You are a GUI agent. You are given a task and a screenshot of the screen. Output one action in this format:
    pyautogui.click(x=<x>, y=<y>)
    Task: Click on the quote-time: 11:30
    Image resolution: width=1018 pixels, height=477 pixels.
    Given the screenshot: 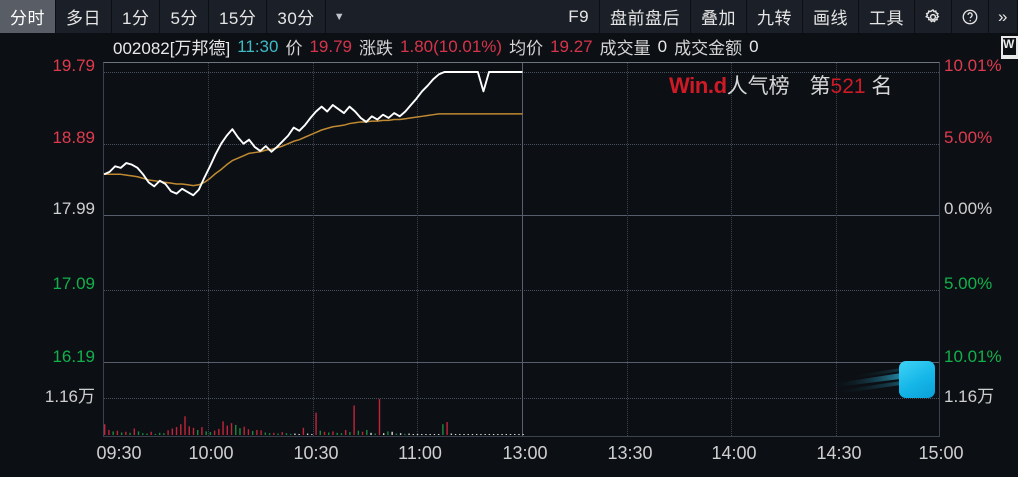 What is the action you would take?
    pyautogui.click(x=258, y=46)
    